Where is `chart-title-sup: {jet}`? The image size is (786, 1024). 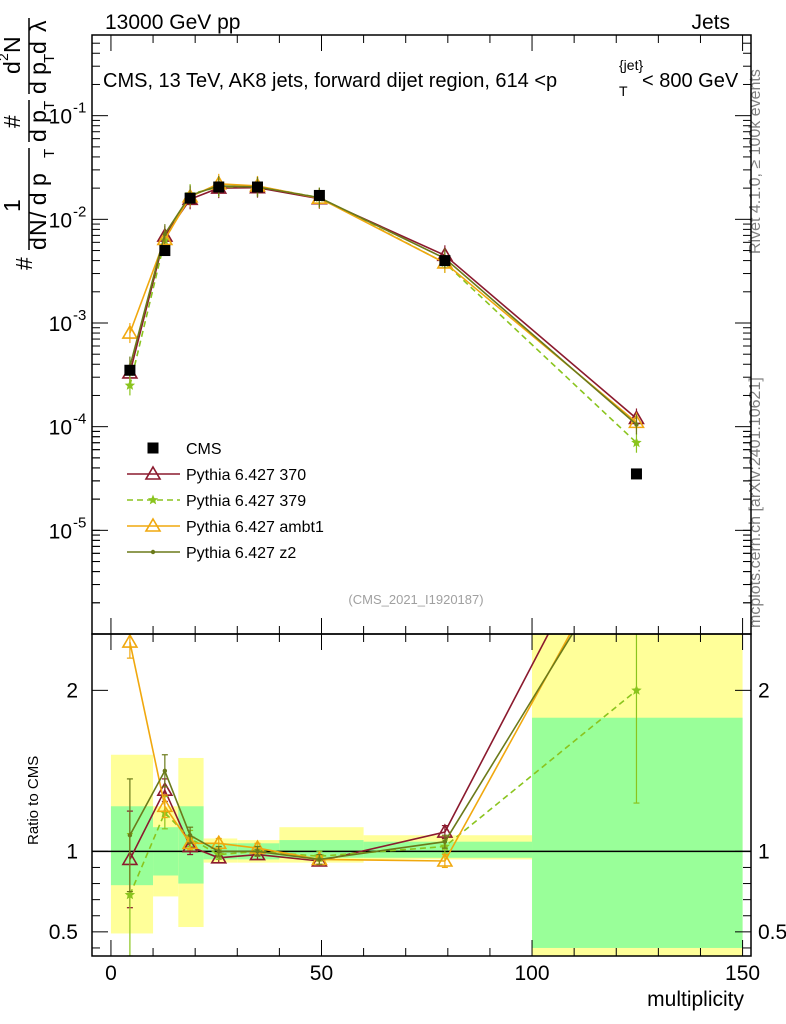 chart-title-sup: {jet} is located at coordinates (631, 65).